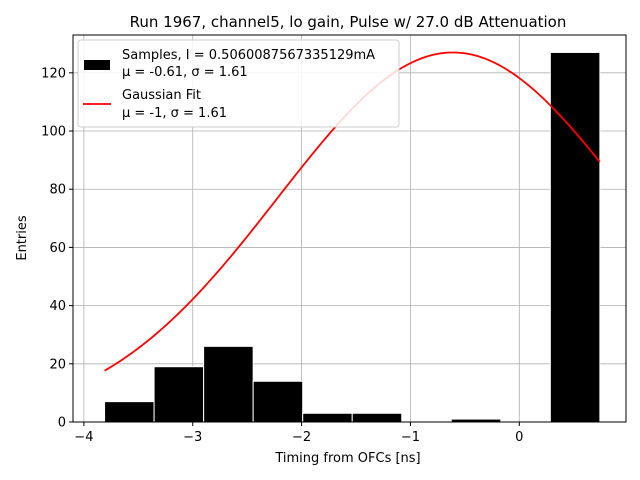 Image resolution: width=640 pixels, height=480 pixels. I want to click on legend-samples-swatch, so click(97, 65).